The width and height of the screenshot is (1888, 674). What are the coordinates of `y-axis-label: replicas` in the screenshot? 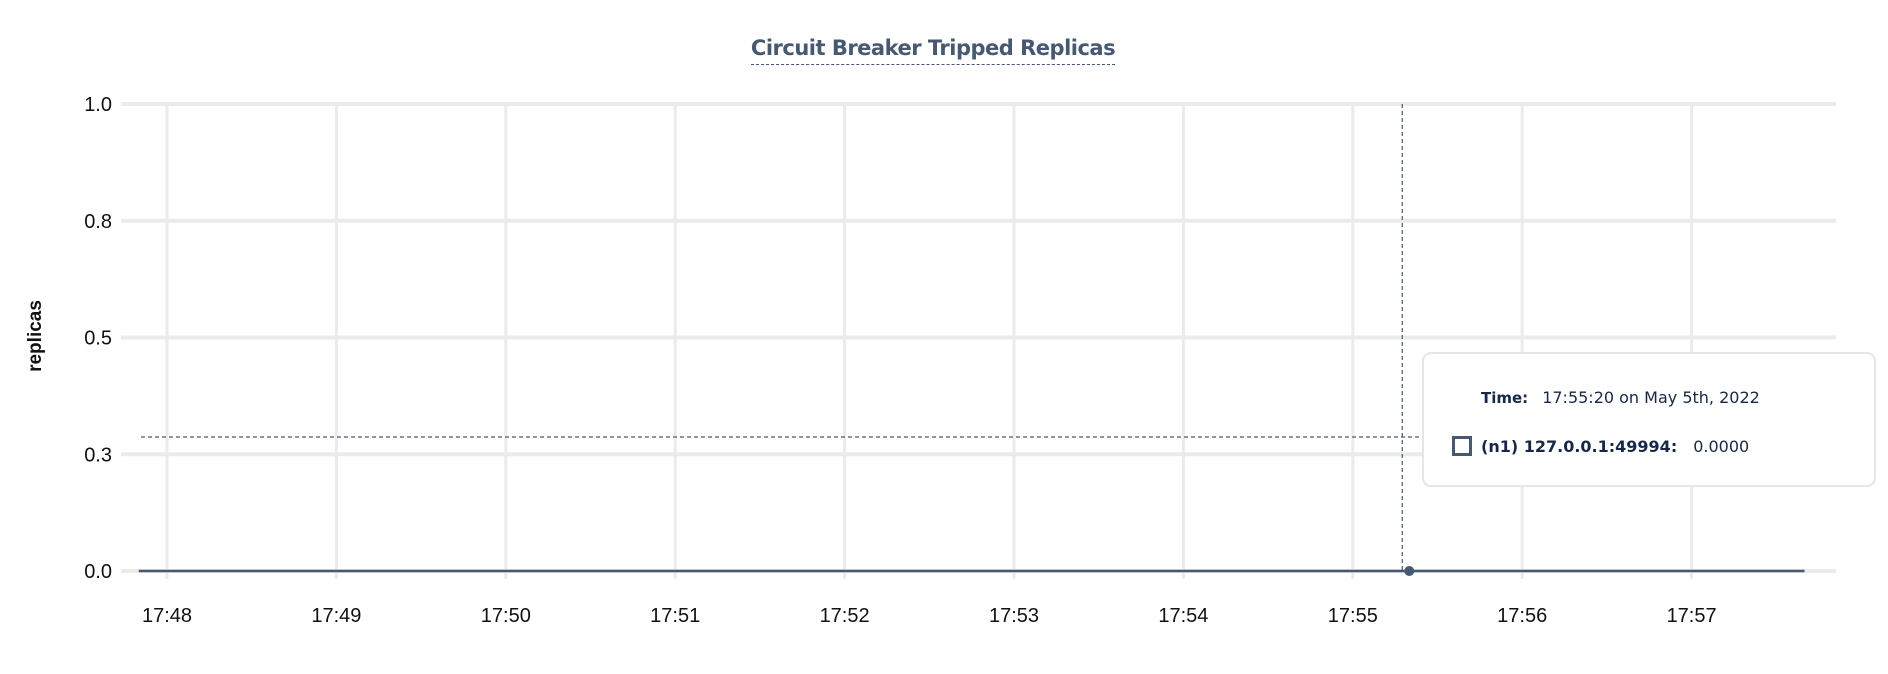 It's located at (35, 336).